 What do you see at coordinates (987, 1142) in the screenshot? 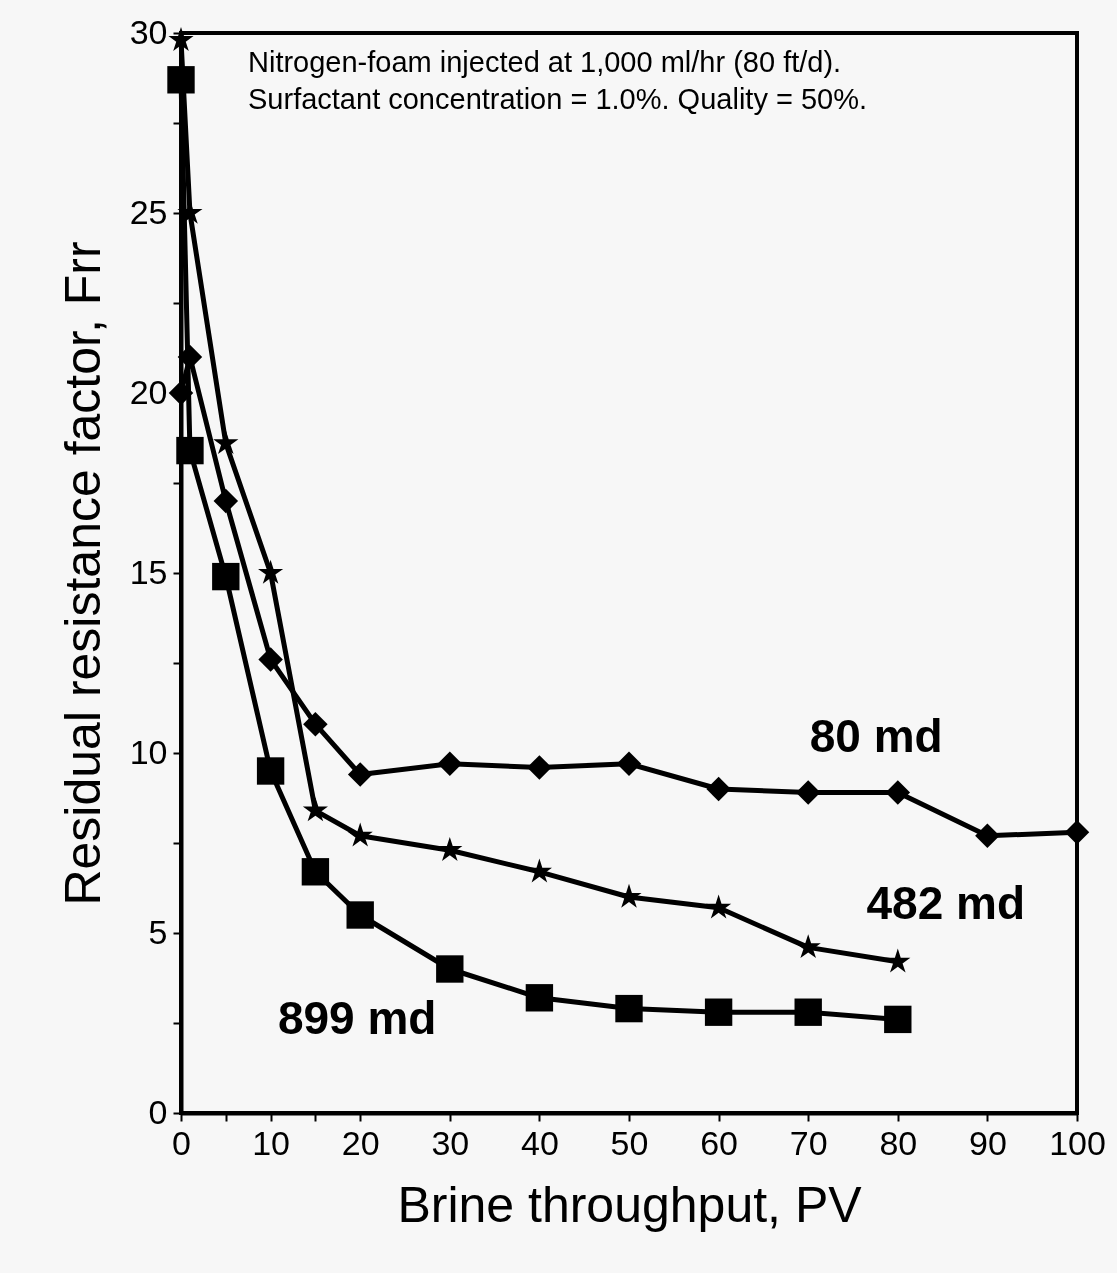
I see `x-tick-label: 90` at bounding box center [987, 1142].